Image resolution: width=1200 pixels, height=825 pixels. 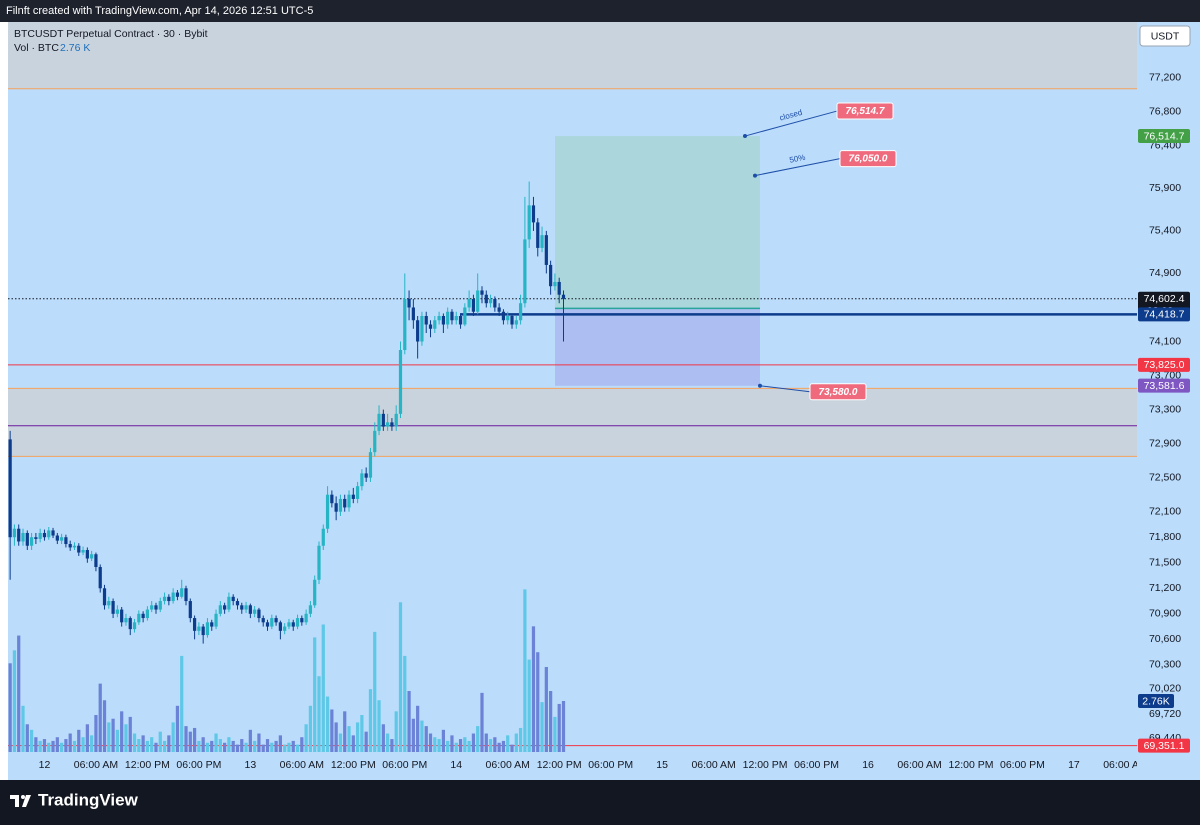 I want to click on currency-button, so click(x=1165, y=36).